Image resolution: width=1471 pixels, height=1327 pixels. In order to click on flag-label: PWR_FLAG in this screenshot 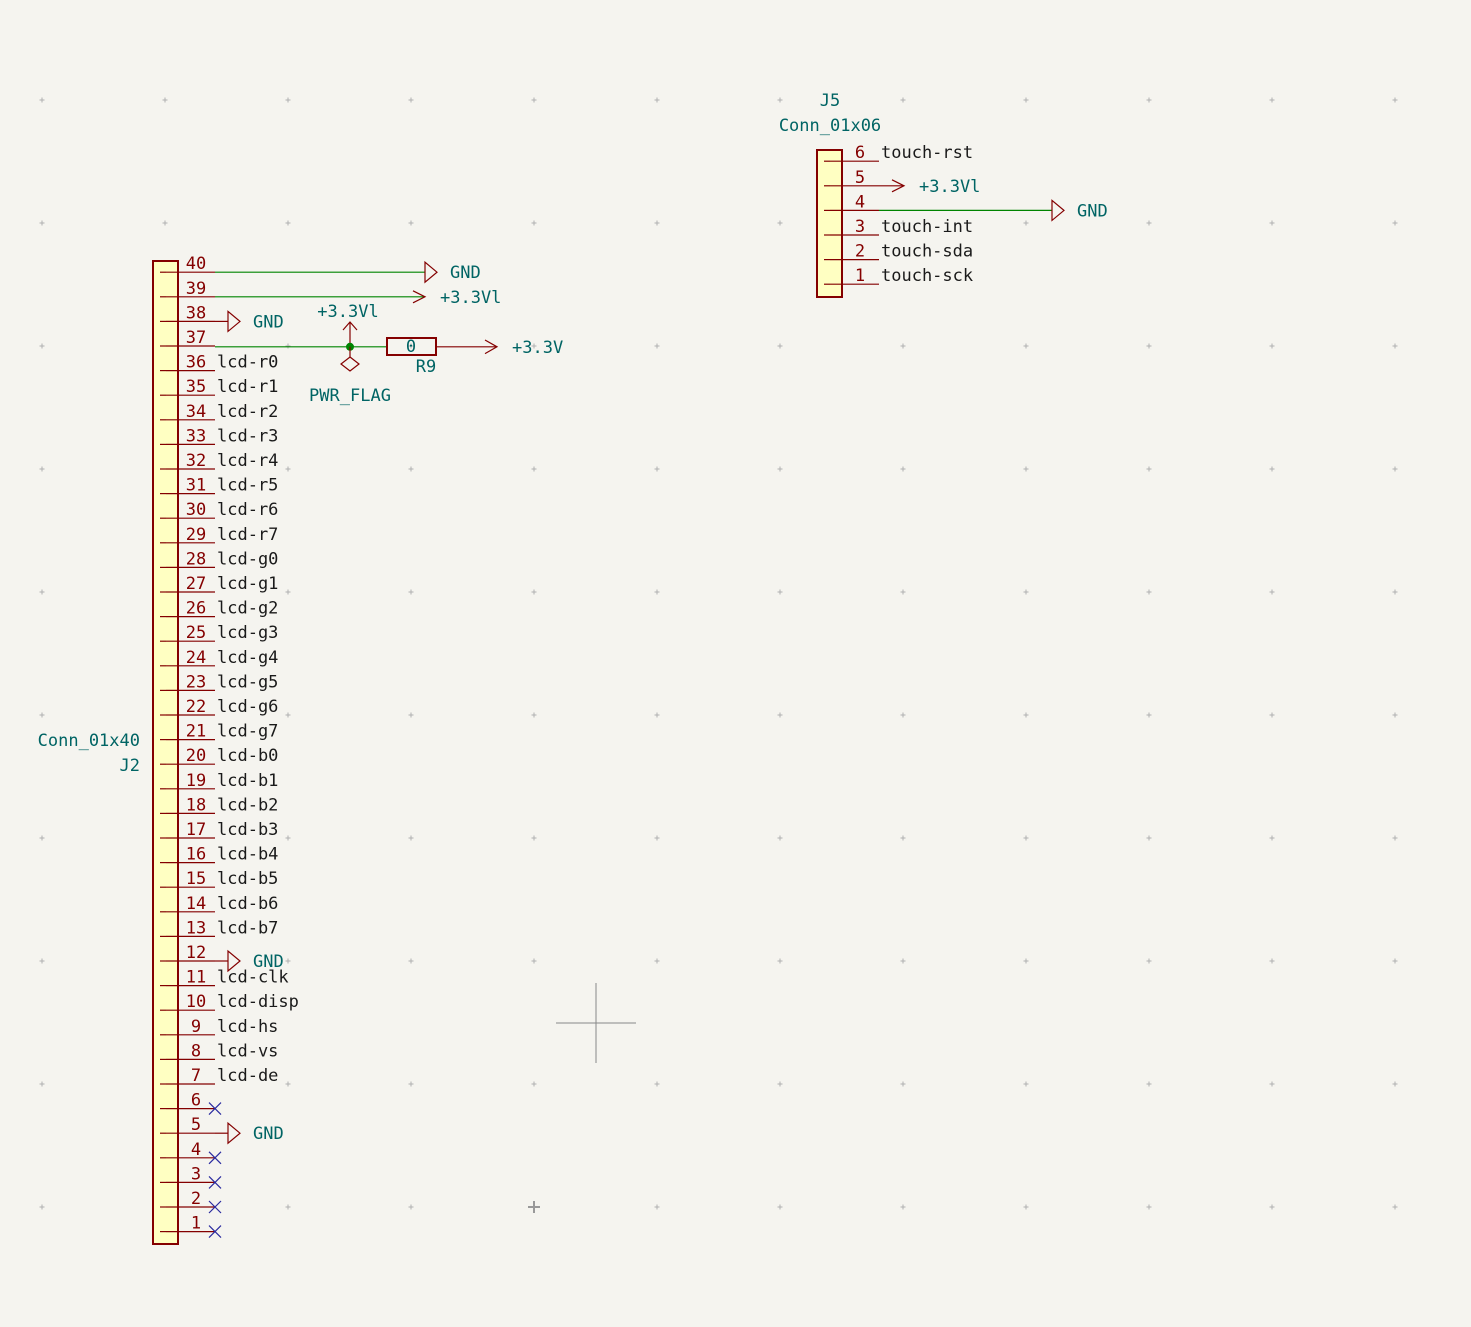, I will do `click(350, 396)`.